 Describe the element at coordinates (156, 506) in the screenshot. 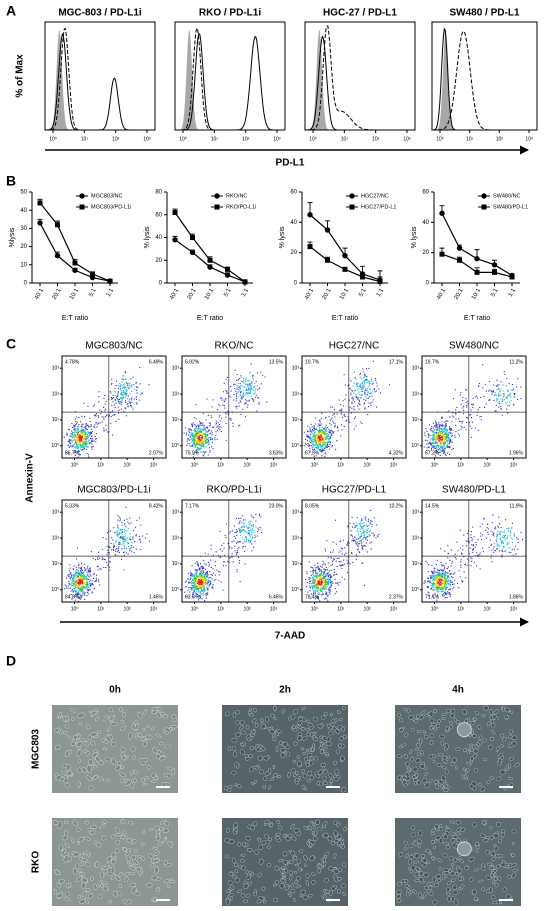

I see `quadrant-percent: 8.42%` at that location.